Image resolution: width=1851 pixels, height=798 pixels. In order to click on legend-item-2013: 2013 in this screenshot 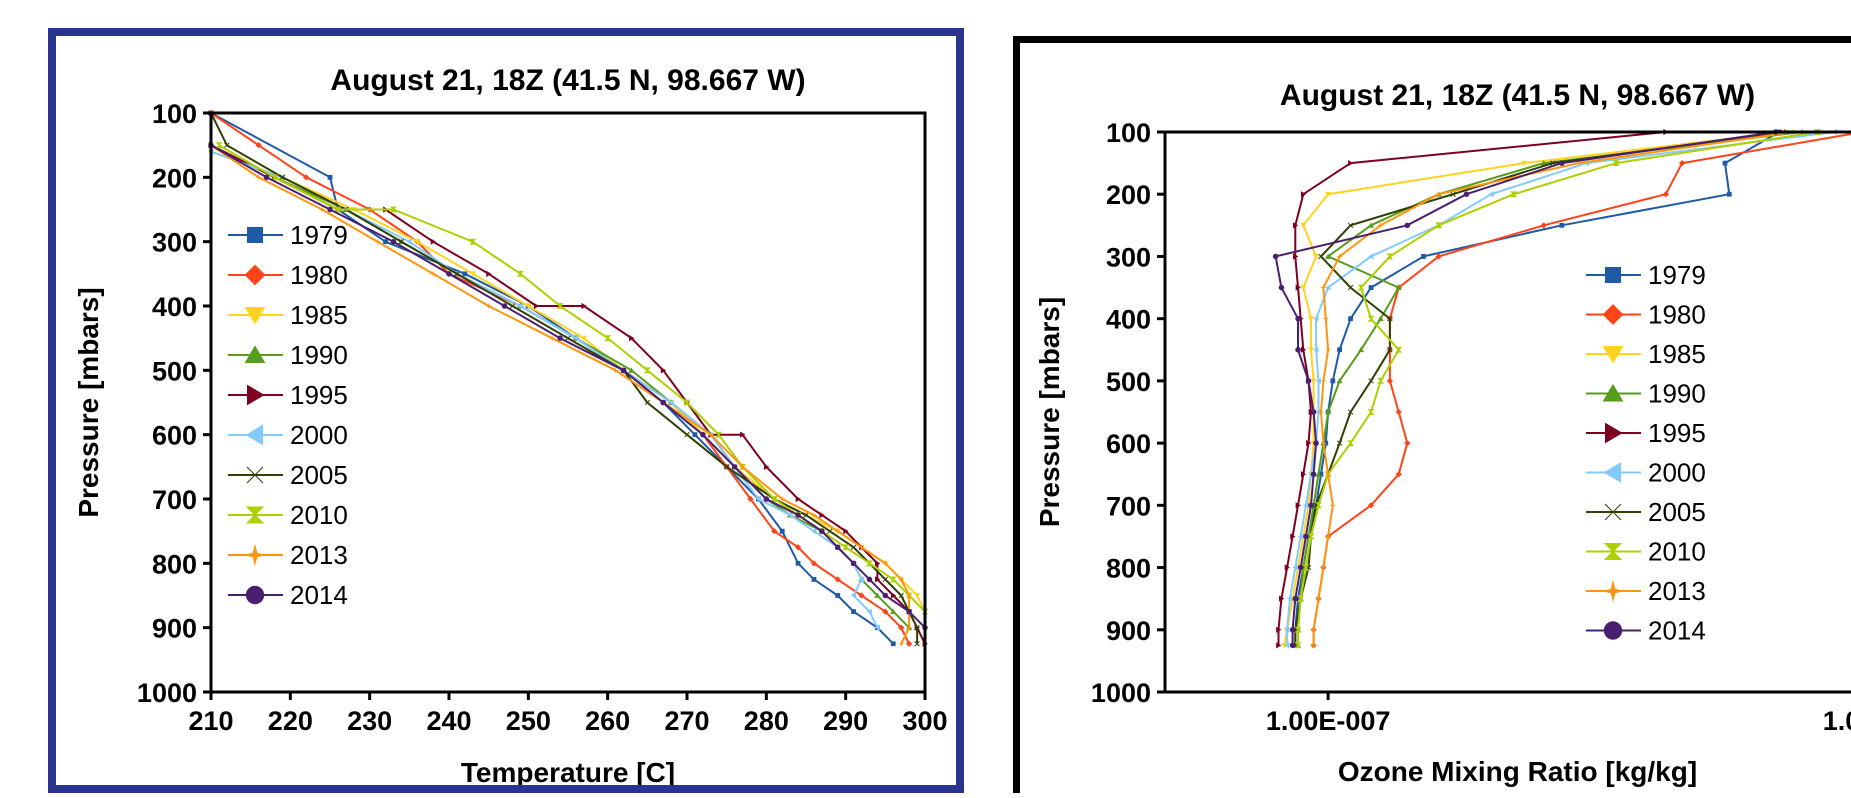, I will do `click(1646, 591)`.